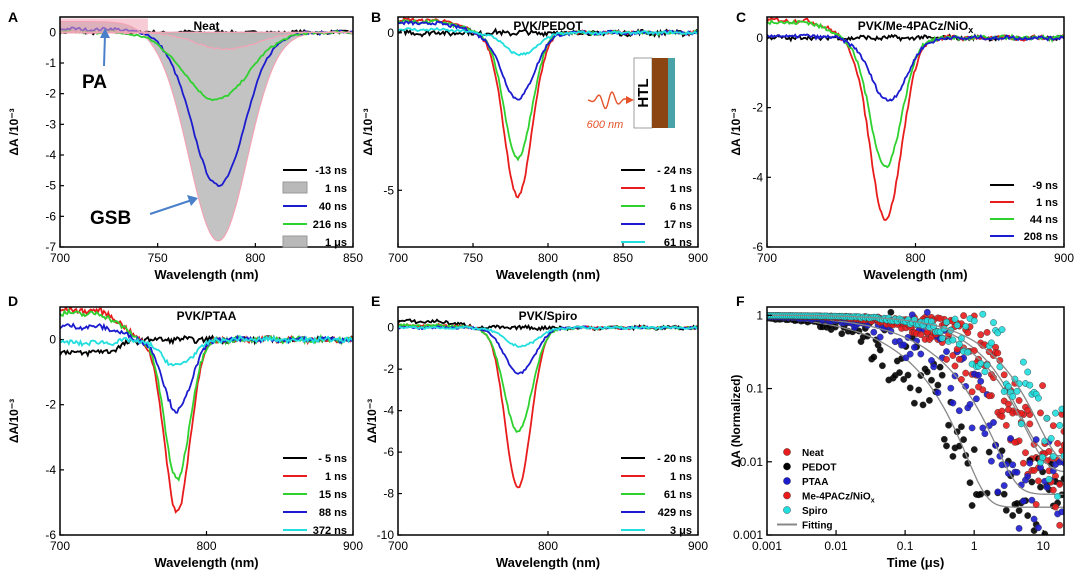 The width and height of the screenshot is (1080, 584). What do you see at coordinates (759, 38) in the screenshot?
I see `y-tick-label: 0` at bounding box center [759, 38].